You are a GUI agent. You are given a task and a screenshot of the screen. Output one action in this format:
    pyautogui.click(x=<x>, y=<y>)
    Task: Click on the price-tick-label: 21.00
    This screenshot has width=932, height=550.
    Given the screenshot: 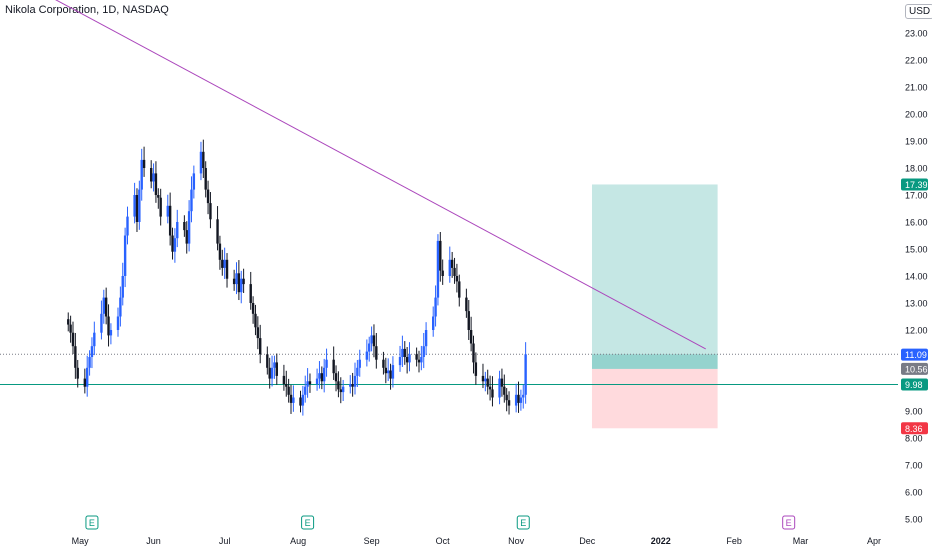 What is the action you would take?
    pyautogui.click(x=916, y=88)
    